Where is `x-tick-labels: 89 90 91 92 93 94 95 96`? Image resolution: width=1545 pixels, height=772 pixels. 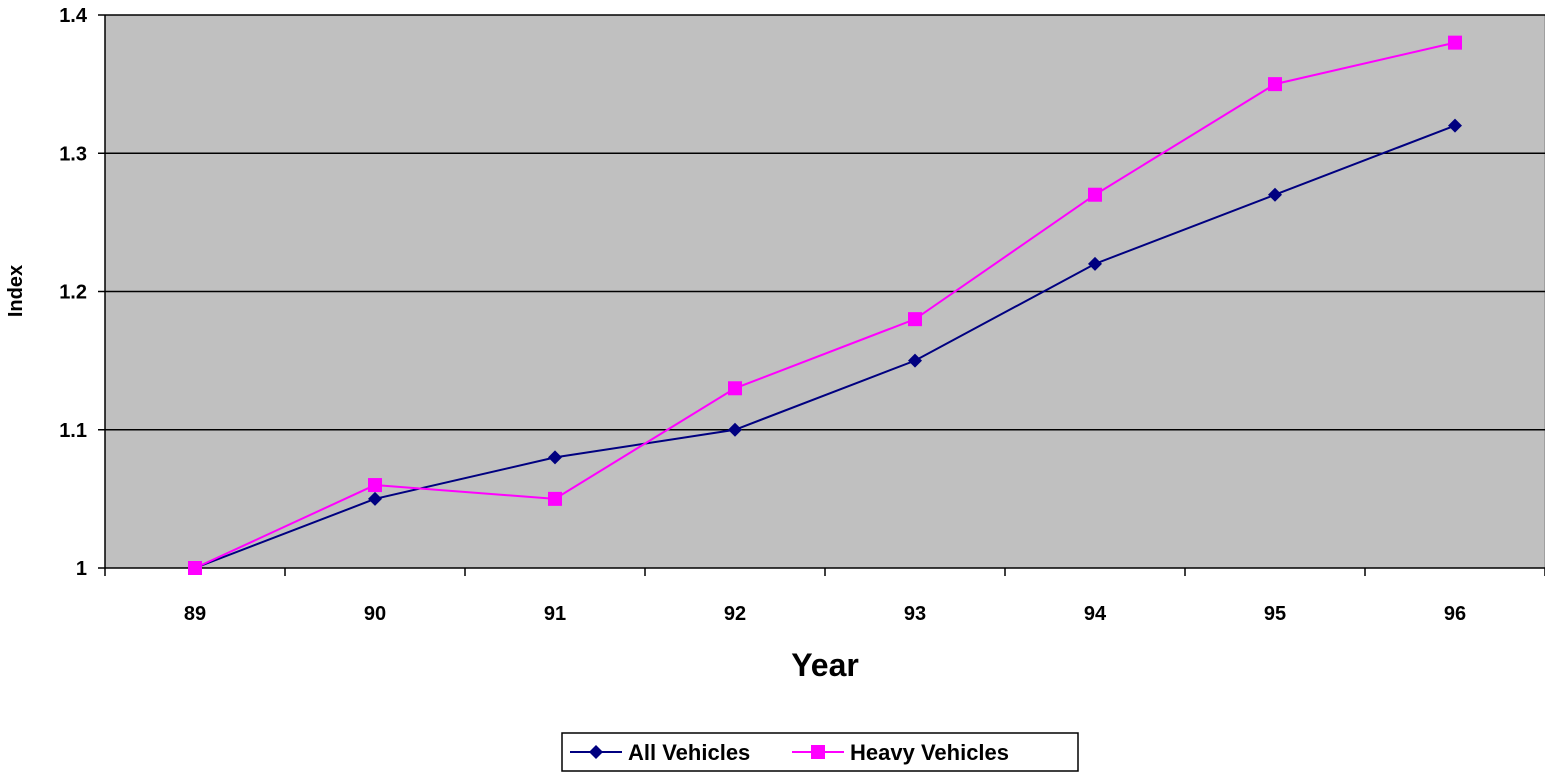
x-tick-labels: 89 90 91 92 93 94 95 96 is located at coordinates (825, 614).